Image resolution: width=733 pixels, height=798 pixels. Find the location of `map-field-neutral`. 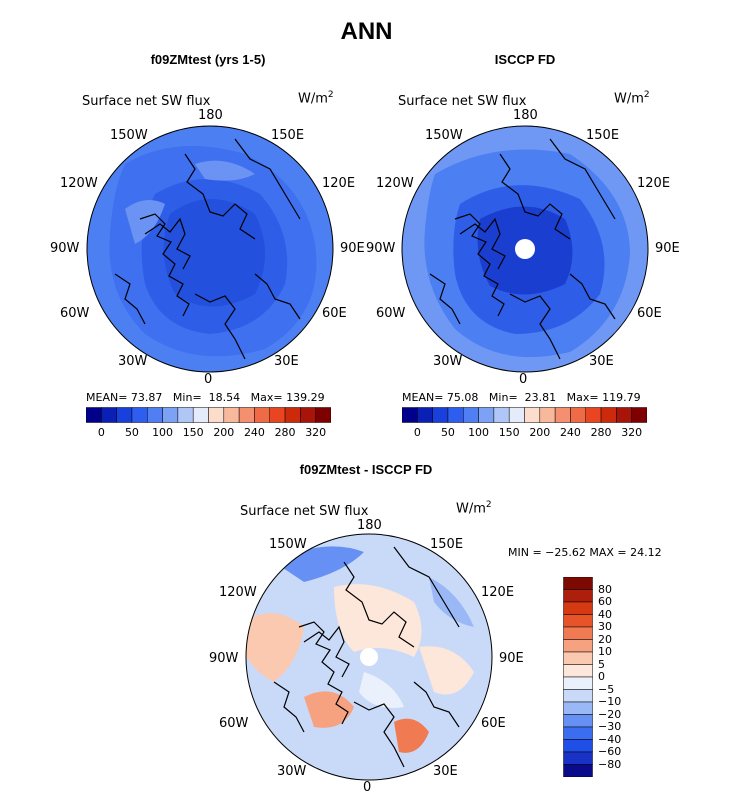

map-field-neutral is located at coordinates (381, 690).